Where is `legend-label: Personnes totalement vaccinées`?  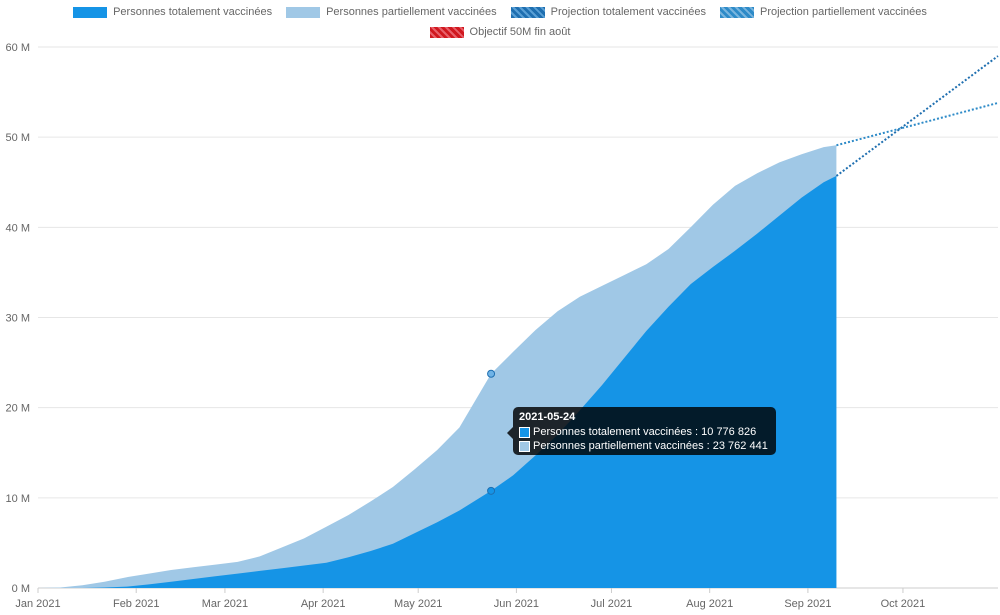 legend-label: Personnes totalement vaccinées is located at coordinates (193, 12).